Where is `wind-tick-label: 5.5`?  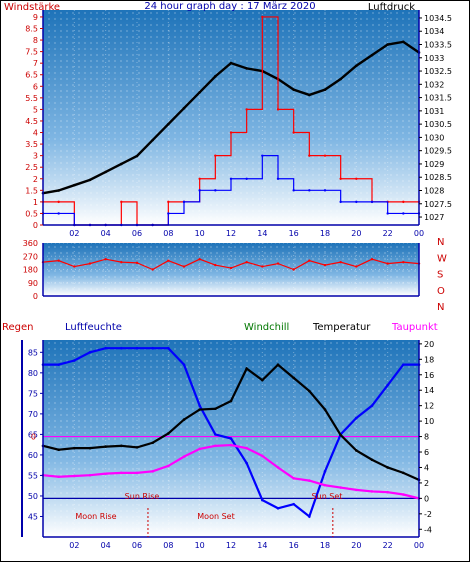 wind-tick-label: 5.5 is located at coordinates (31, 98).